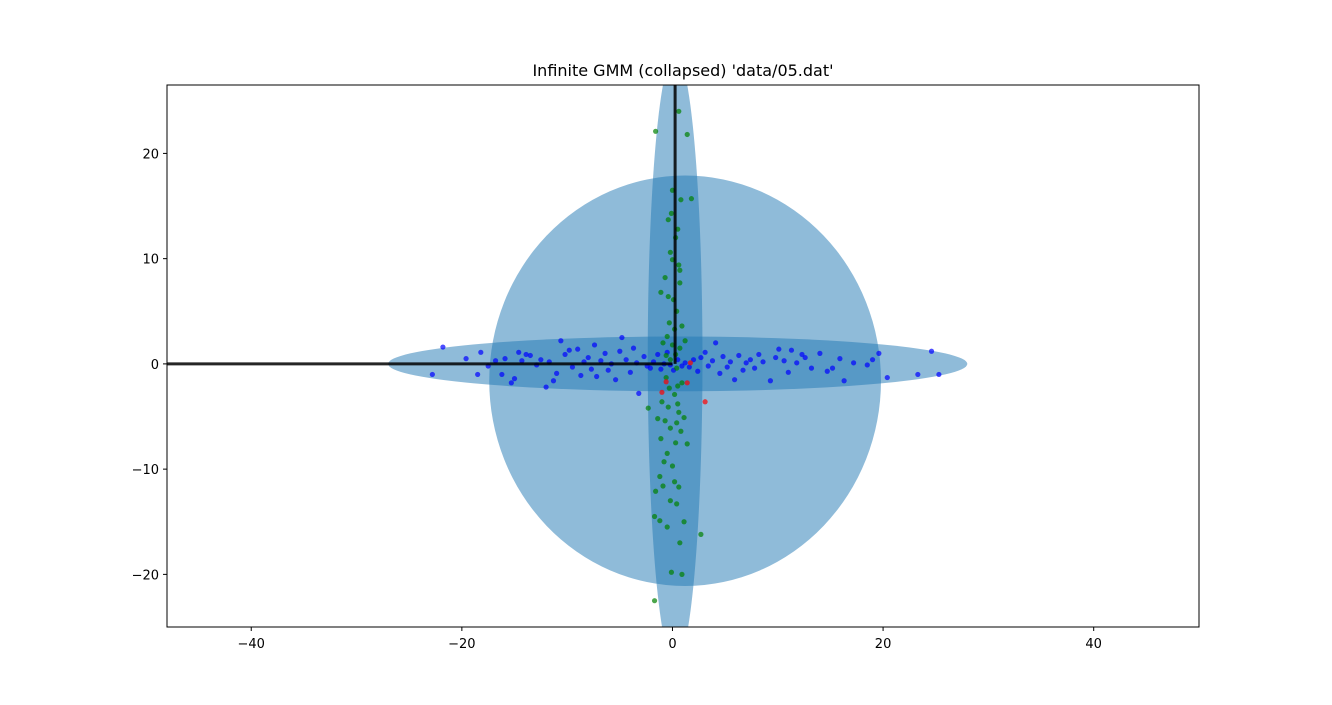  Describe the element at coordinates (149, 365) in the screenshot. I see `y-axis-ticks: −20 −10 0 10 20` at that location.